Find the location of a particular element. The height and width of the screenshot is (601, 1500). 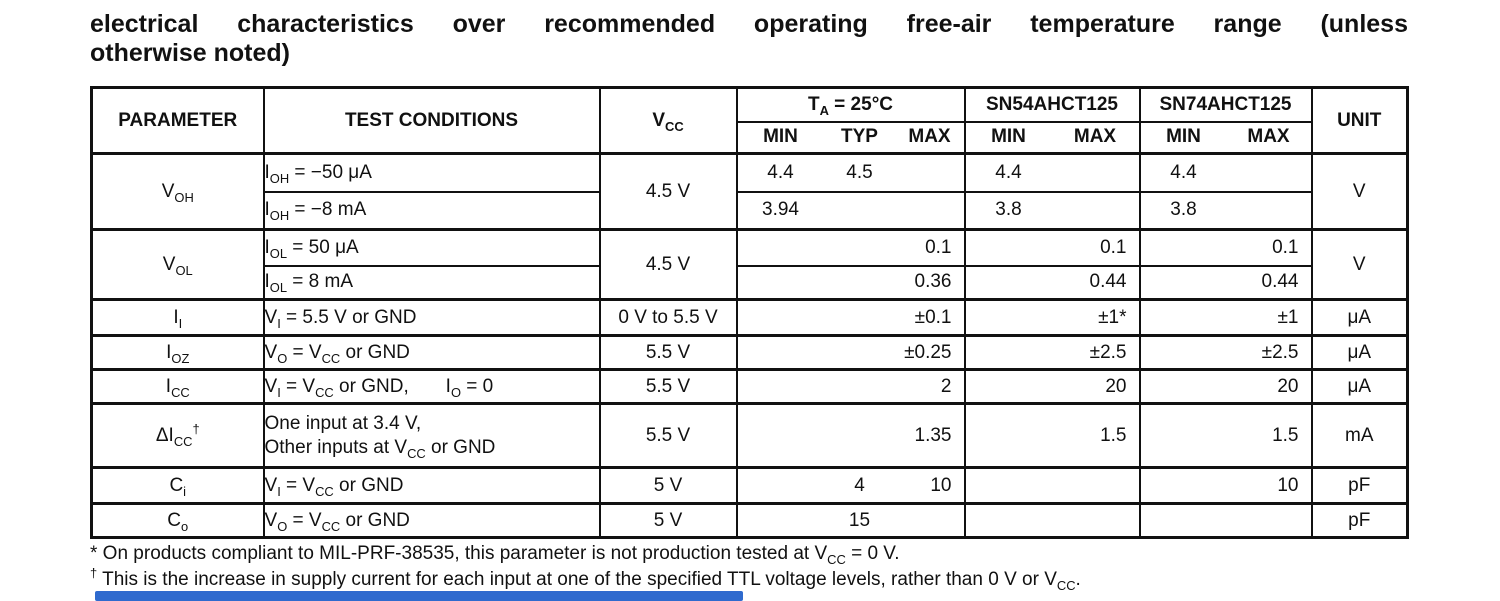

cell-co-unit: pF is located at coordinates (1359, 520).